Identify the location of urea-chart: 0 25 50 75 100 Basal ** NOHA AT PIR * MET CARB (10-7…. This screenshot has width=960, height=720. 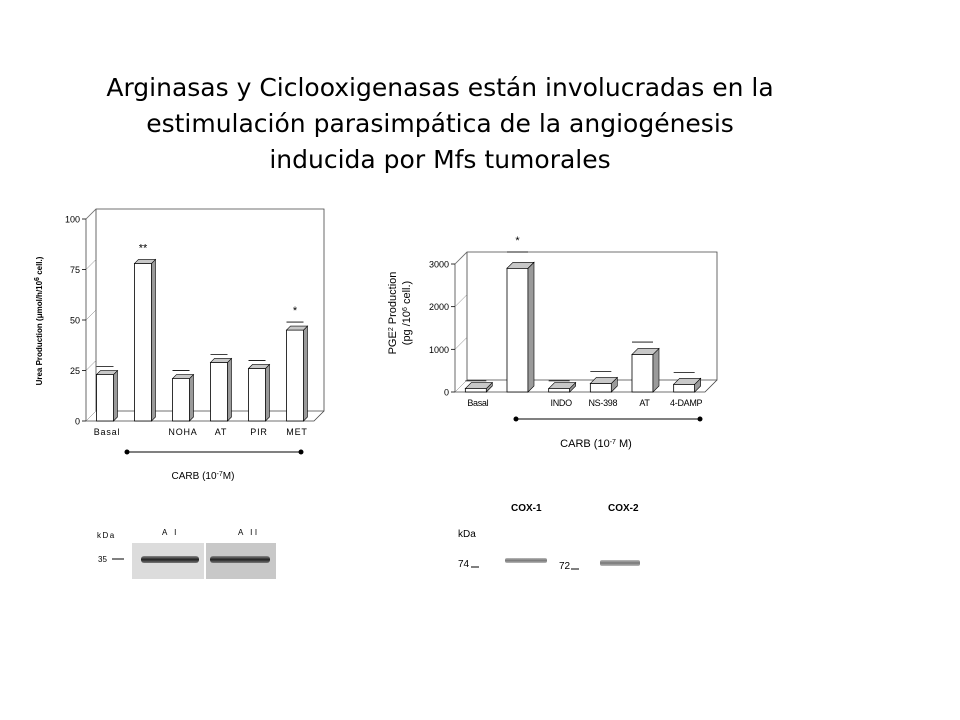
(179, 345).